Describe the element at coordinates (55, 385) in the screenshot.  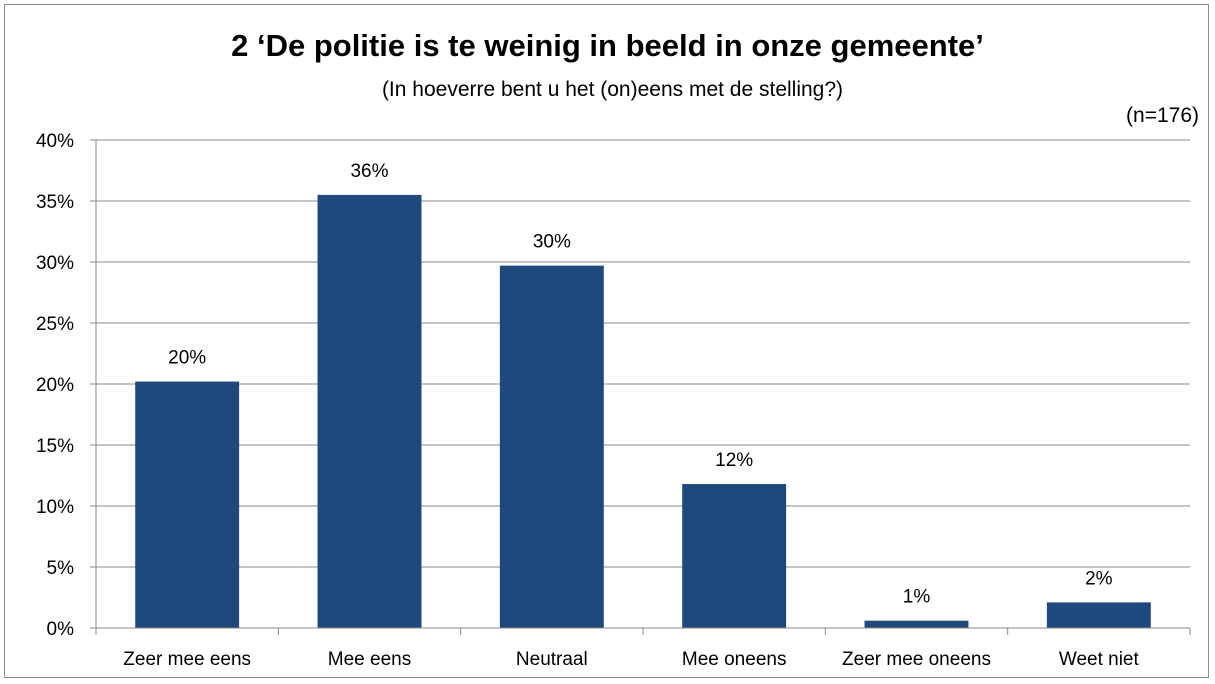
I see `y-tick-label: 20%` at that location.